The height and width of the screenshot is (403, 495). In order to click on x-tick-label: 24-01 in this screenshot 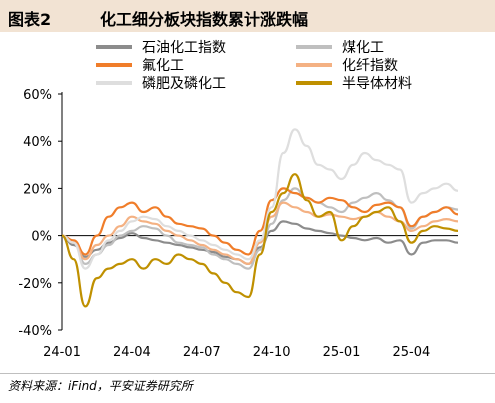, I will do `click(62, 352)`.